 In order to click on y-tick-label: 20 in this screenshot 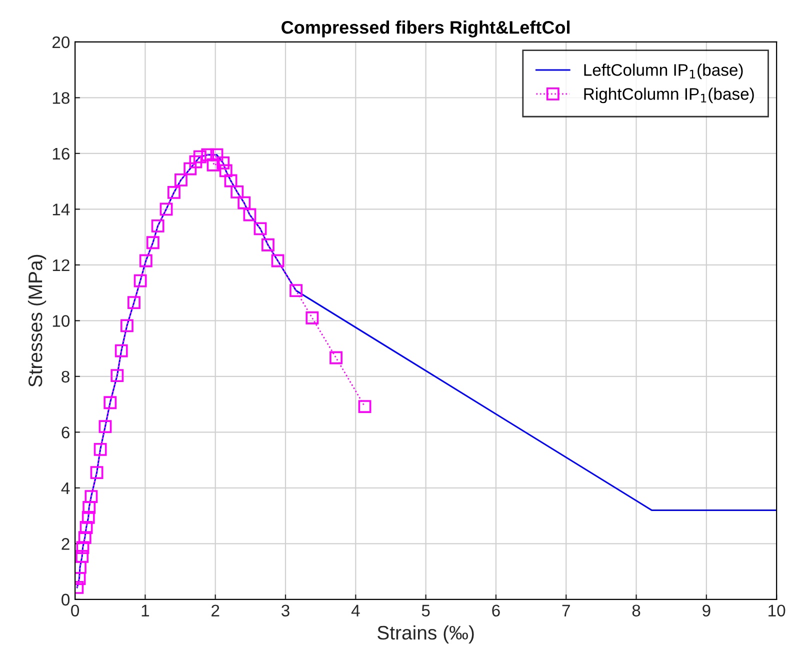, I will do `click(61, 42)`.